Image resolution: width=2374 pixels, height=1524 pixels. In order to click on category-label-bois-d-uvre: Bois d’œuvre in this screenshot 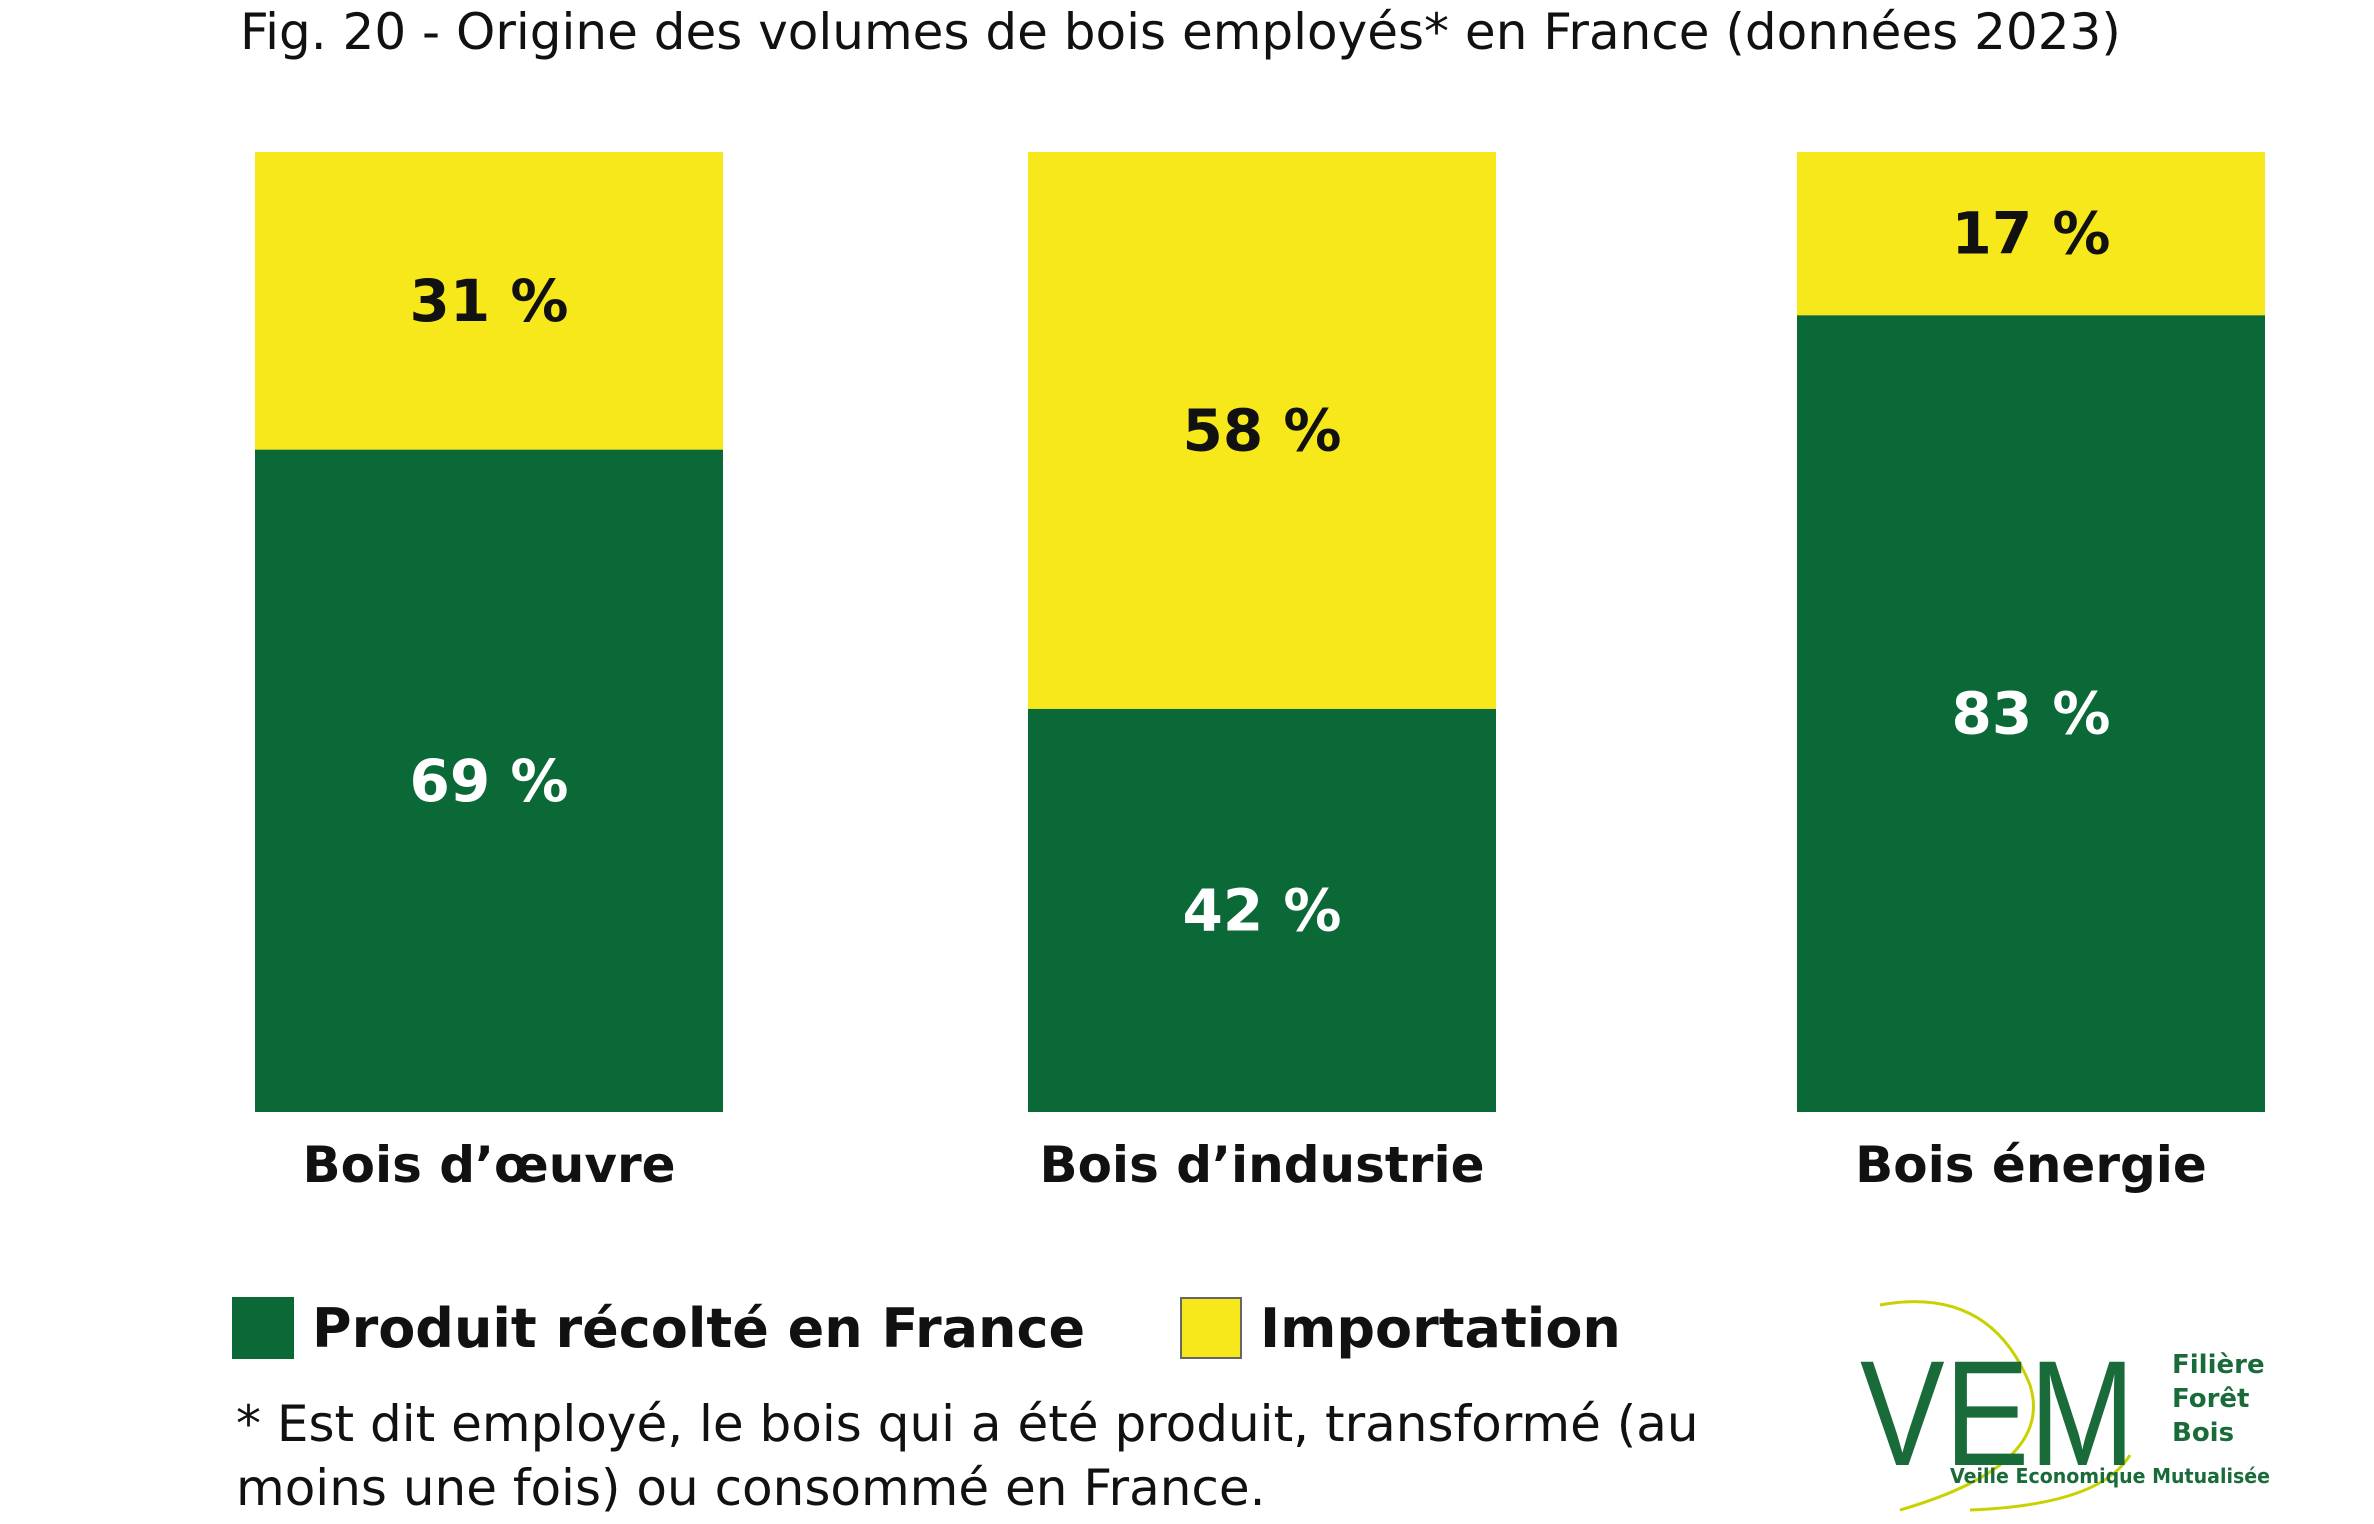, I will do `click(488, 1165)`.